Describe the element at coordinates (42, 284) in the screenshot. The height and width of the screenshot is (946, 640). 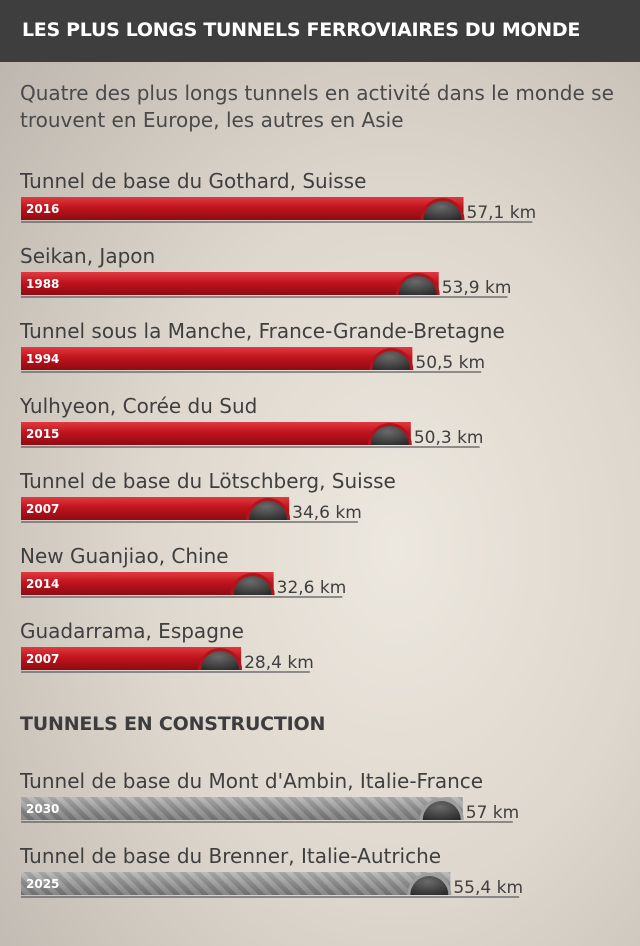
I see `year-label: 1988` at that location.